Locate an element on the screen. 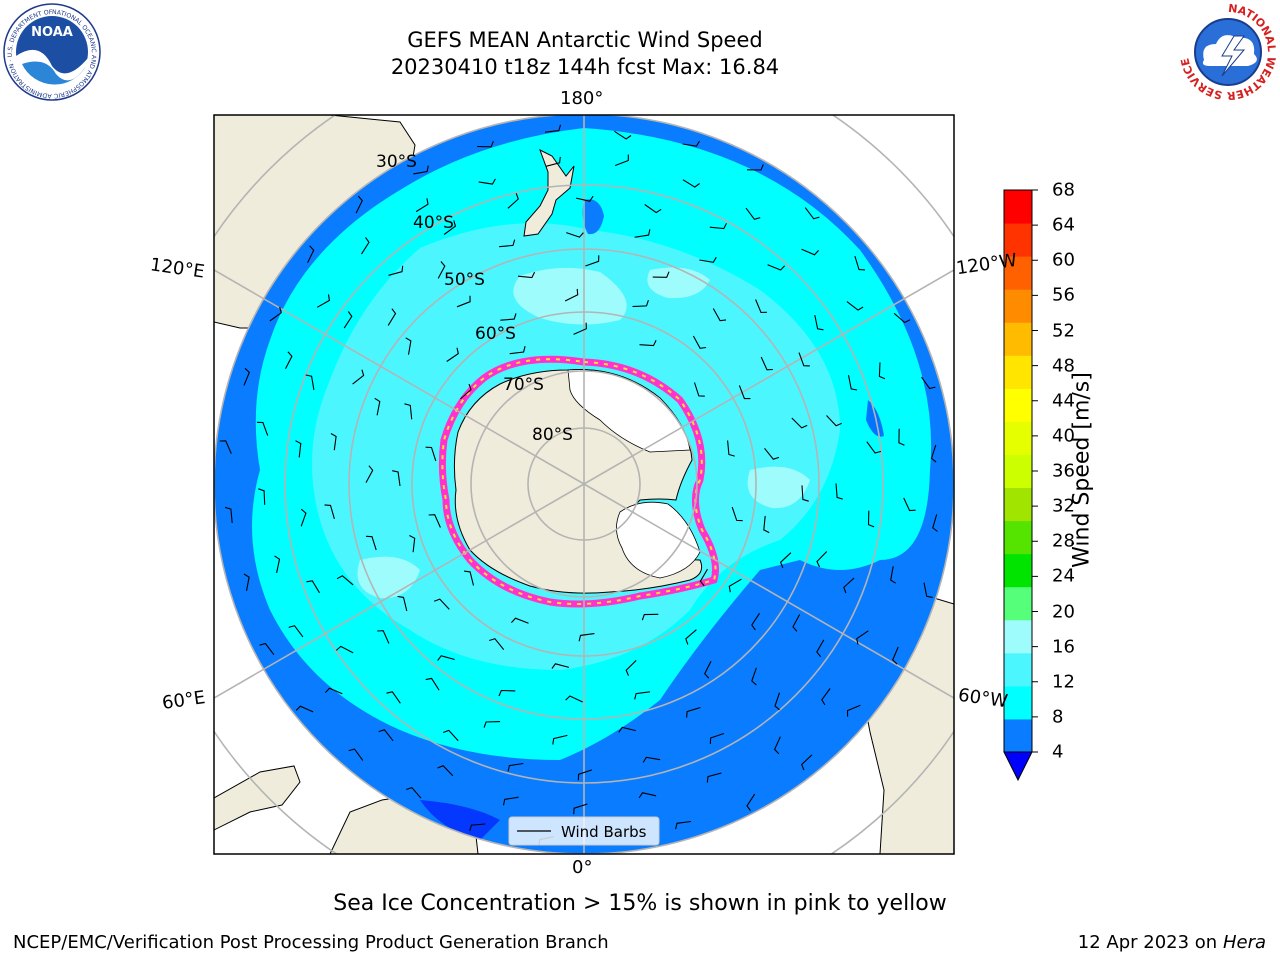 This screenshot has height=960, width=1280. land-new-zealand is located at coordinates (549, 192).